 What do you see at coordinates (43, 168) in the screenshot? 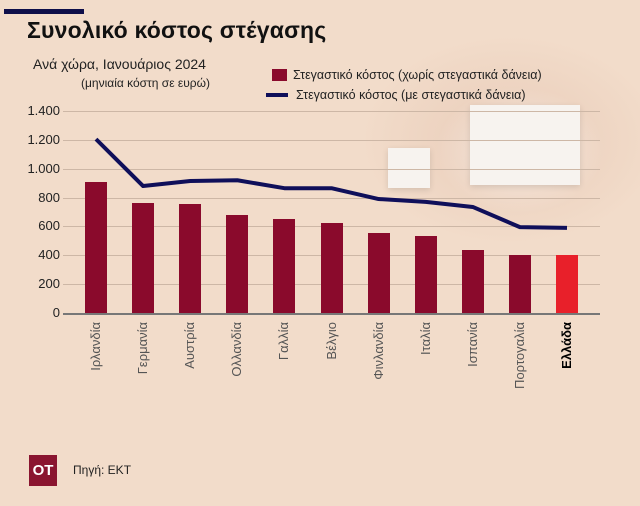
I see `y-tick-label: 1.000` at bounding box center [43, 168].